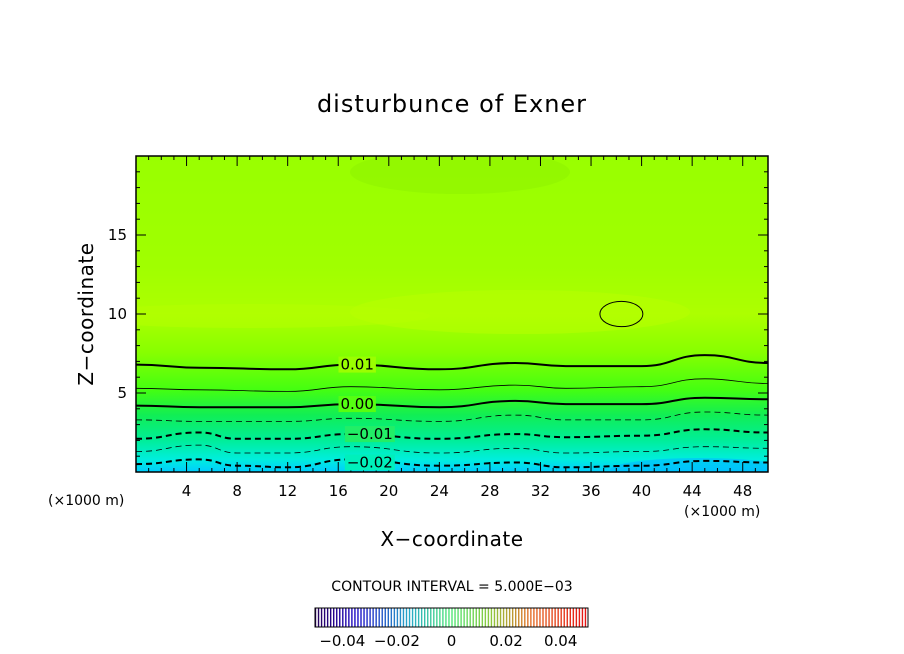 The width and height of the screenshot is (904, 654). What do you see at coordinates (356, 404) in the screenshot?
I see `contour-label: 0.00` at bounding box center [356, 404].